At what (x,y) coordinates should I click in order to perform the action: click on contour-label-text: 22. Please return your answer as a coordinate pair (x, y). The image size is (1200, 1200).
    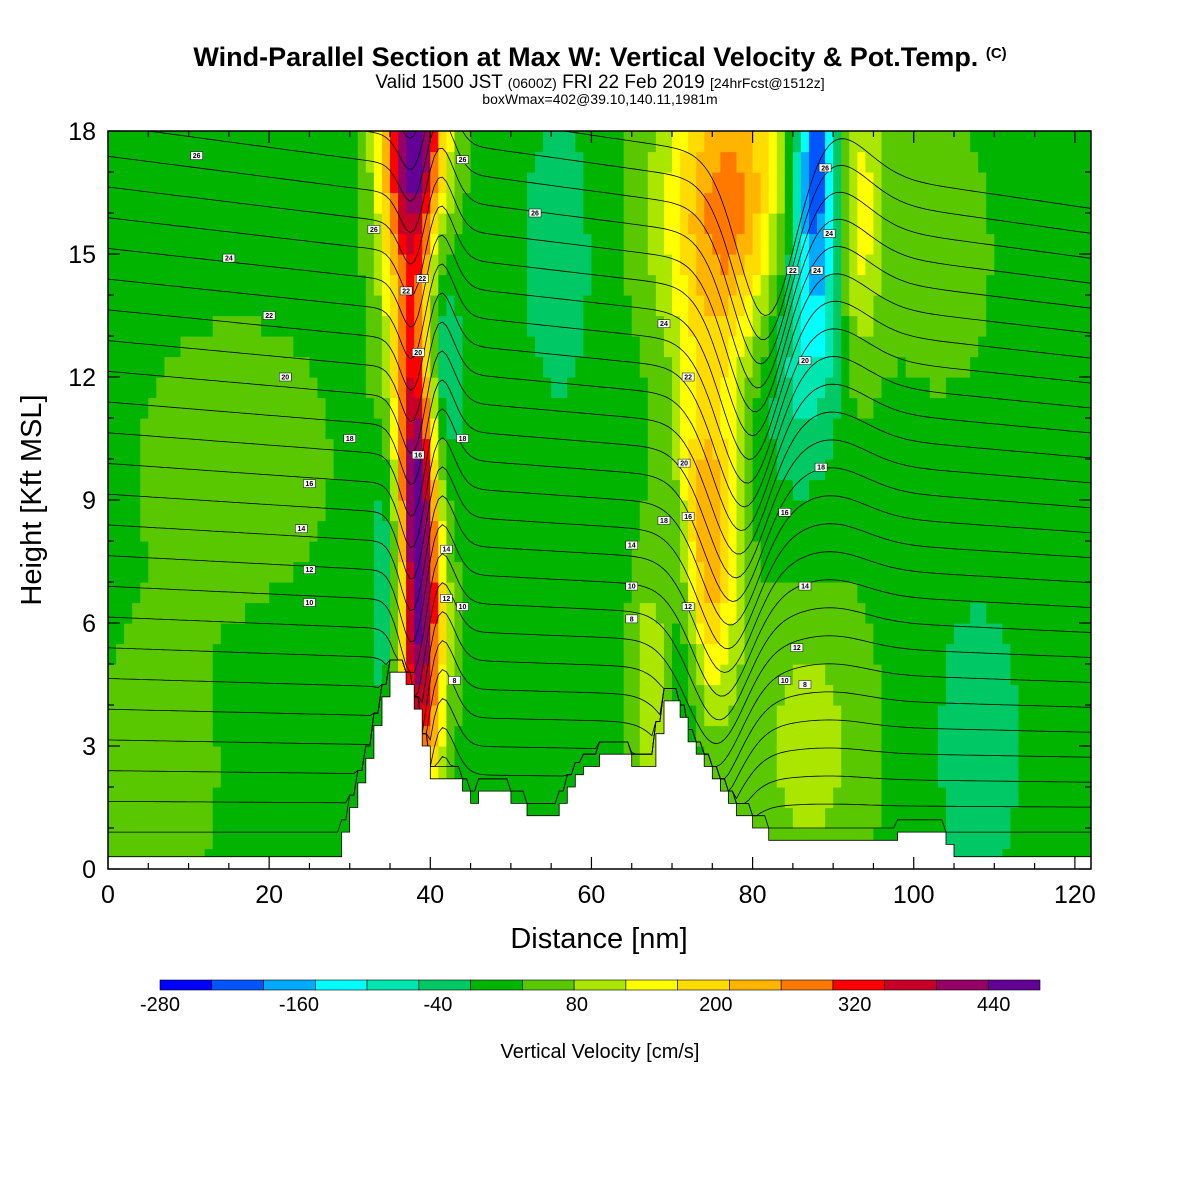
    Looking at the image, I should click on (406, 291).